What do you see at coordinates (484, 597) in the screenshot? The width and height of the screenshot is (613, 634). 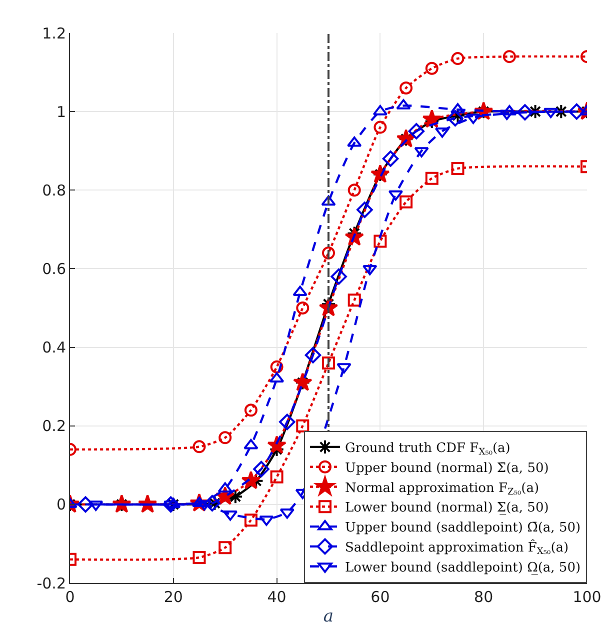 I see `x-tick-label: 80` at bounding box center [484, 597].